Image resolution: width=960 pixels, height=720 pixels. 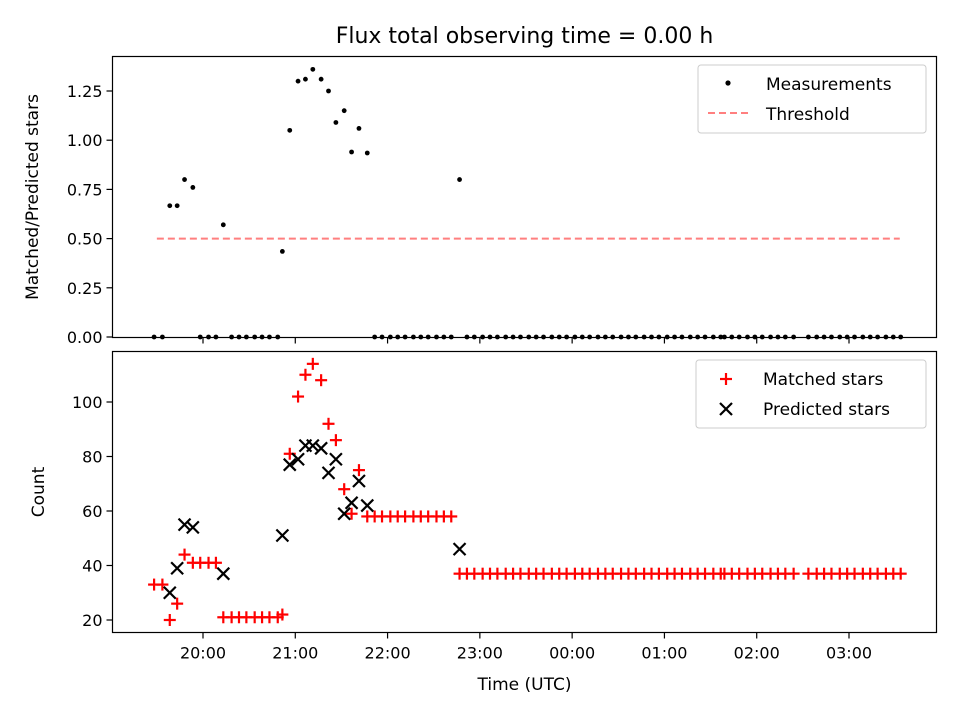 What do you see at coordinates (664, 653) in the screenshot?
I see `bottom-x-tick-label: 01:00` at bounding box center [664, 653].